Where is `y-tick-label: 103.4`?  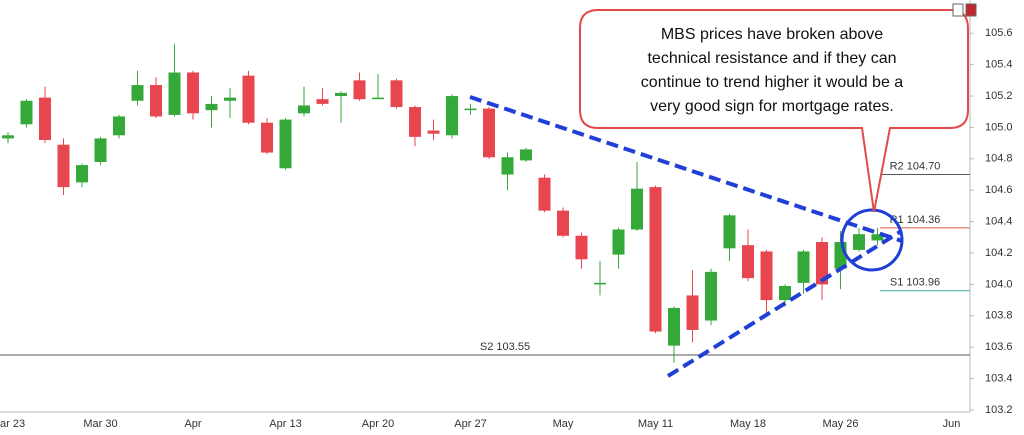
y-tick-label: 103.4 is located at coordinates (999, 379).